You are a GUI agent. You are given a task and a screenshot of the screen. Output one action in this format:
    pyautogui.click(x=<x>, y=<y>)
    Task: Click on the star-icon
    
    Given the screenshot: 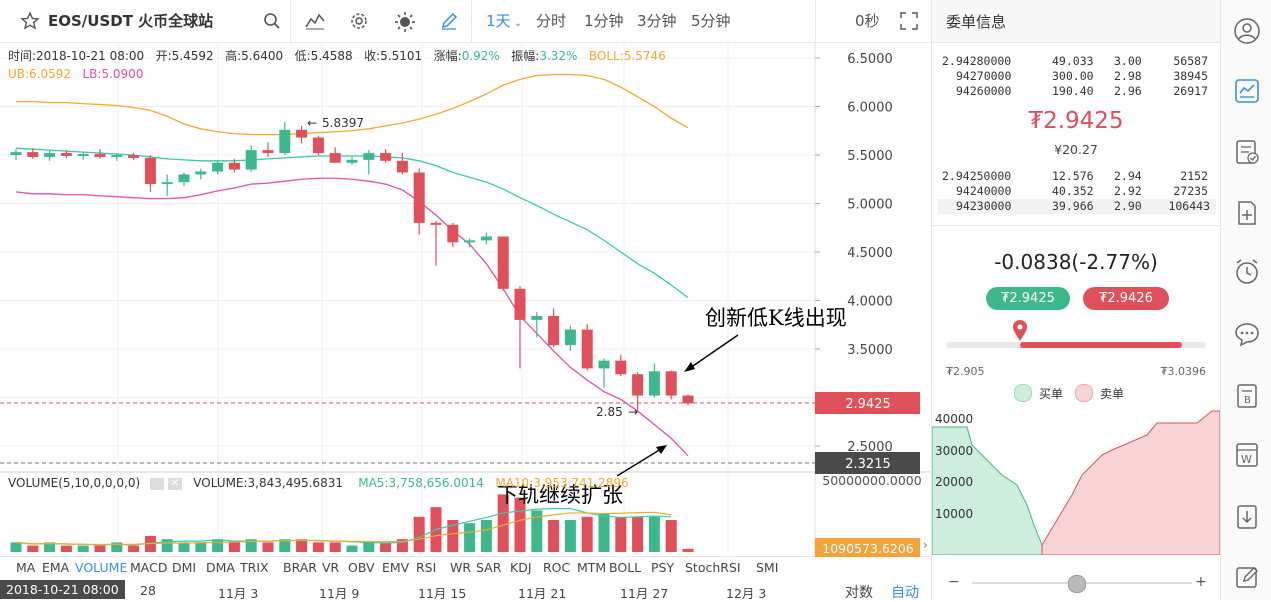 What is the action you would take?
    pyautogui.click(x=30, y=21)
    